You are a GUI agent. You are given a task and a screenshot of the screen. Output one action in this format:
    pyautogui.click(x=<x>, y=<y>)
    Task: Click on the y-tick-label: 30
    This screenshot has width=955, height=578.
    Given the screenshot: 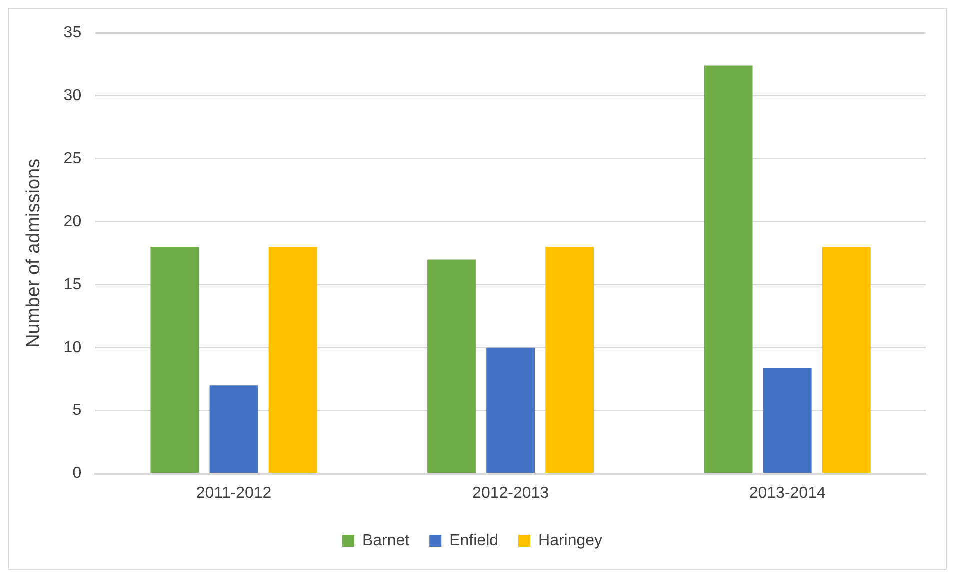 What is the action you would take?
    pyautogui.click(x=73, y=95)
    